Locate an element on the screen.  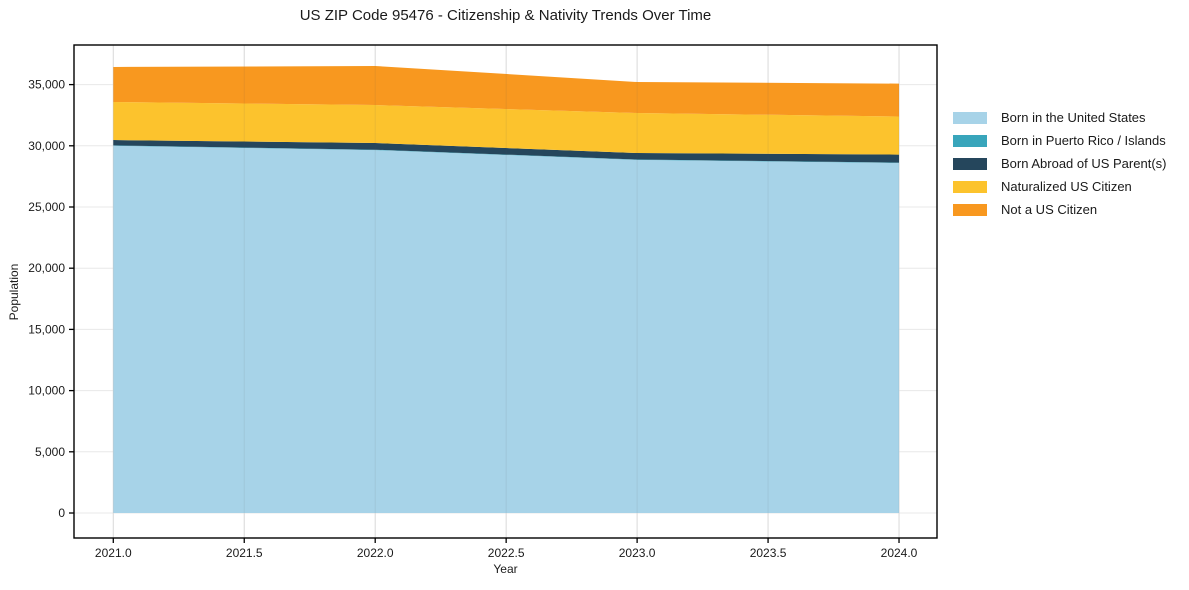
legend-item-born-in-the-united-states: Born in the United States is located at coordinates (1059, 117).